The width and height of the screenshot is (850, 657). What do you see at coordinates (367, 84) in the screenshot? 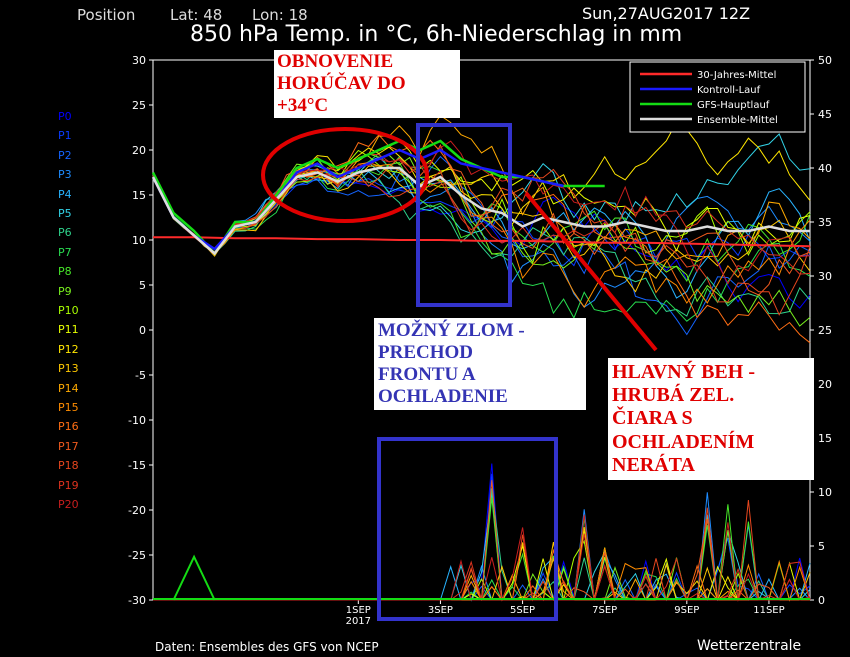
I see `heat-annotation: OBNOVENIE HORÚČAV DO +34°C` at bounding box center [367, 84].